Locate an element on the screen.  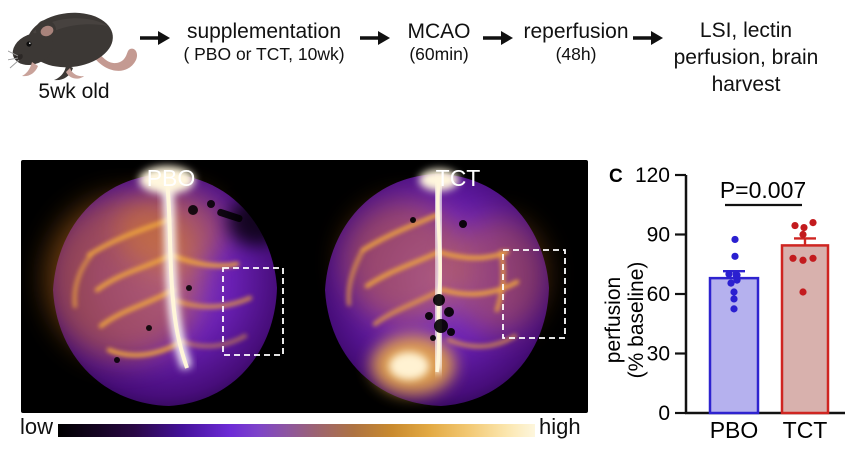
y-axis-title-line2: (% baseline) is located at coordinates (636, 320).